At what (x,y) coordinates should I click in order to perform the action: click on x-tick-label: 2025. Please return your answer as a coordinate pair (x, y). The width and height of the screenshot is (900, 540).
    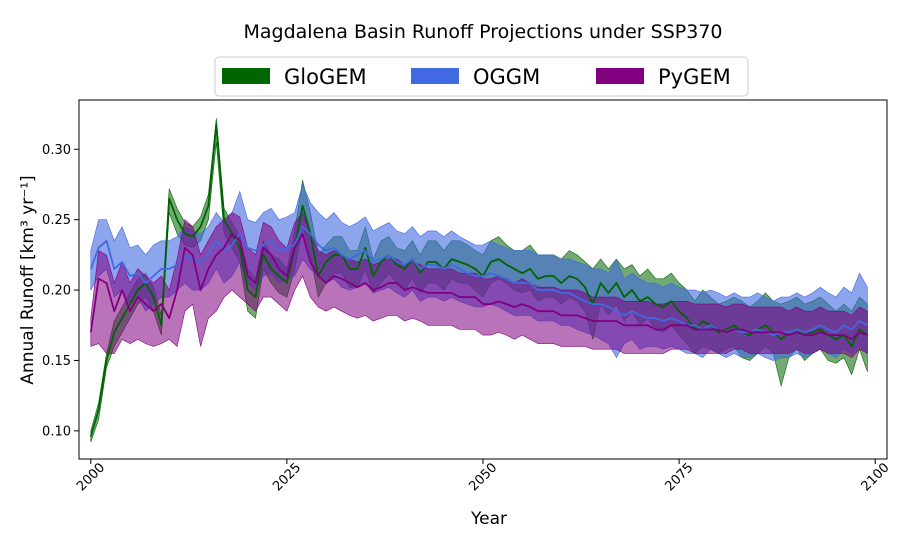
    Looking at the image, I should click on (287, 477).